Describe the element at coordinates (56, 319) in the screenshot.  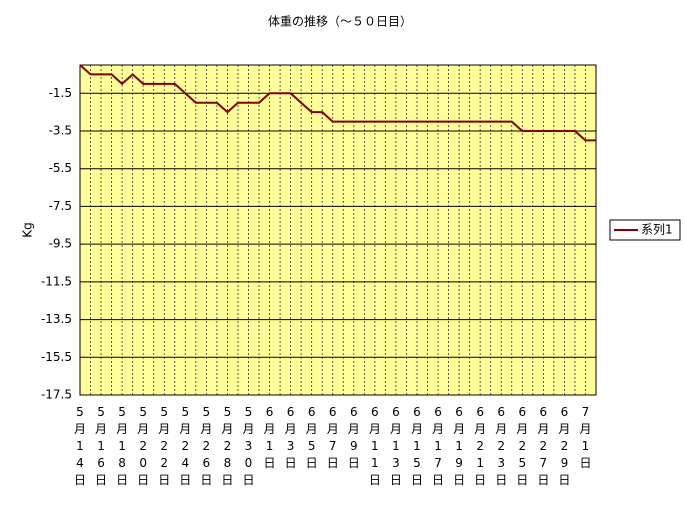
I see `y-tick-label: -13.5` at that location.